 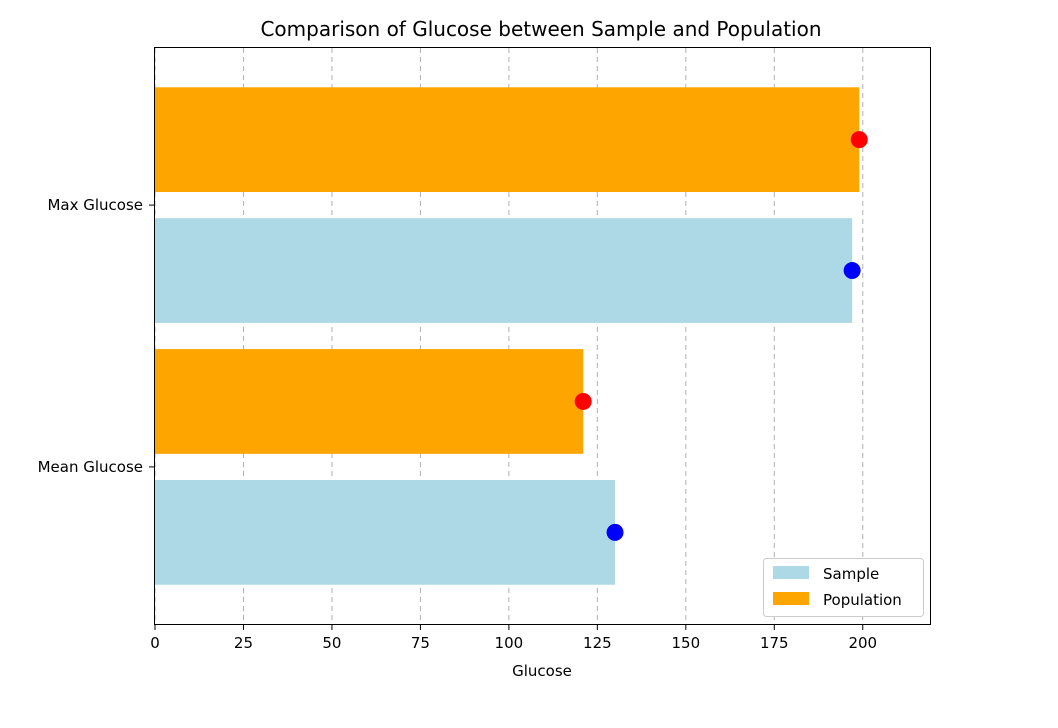 What do you see at coordinates (509, 643) in the screenshot?
I see `x-tick-label-100: 100` at bounding box center [509, 643].